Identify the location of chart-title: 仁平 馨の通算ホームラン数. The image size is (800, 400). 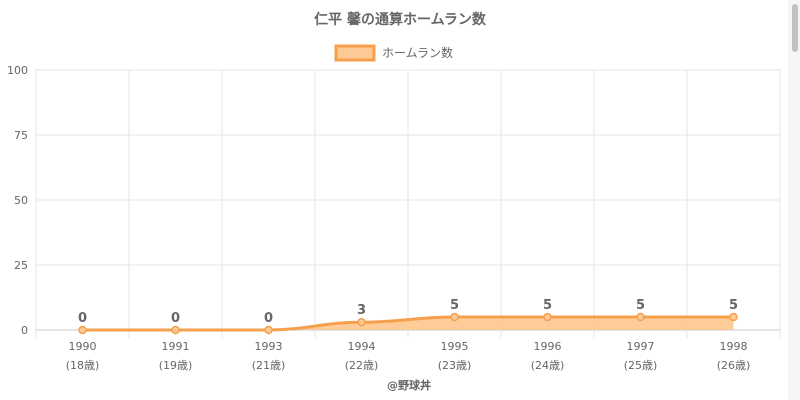
(400, 19).